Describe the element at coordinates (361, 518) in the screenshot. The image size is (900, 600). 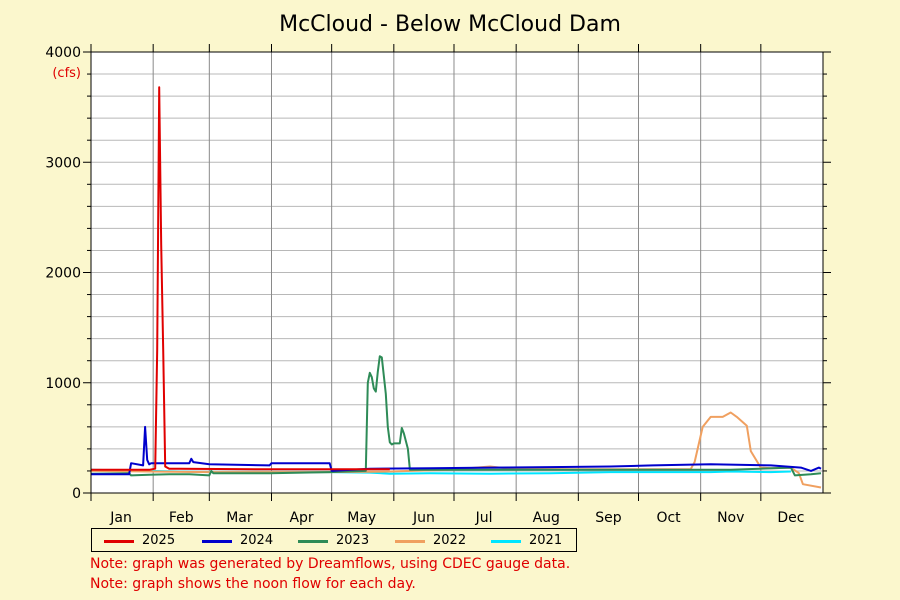
I see `x-tick-label: May` at that location.